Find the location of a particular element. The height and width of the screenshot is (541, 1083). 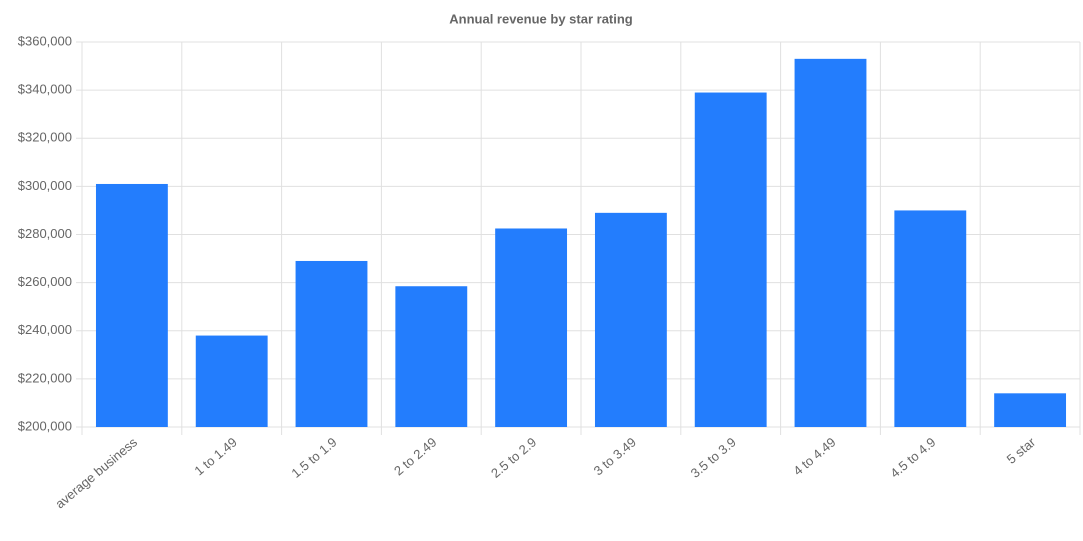

chart-title: Annual revenue by star rating is located at coordinates (541, 18).